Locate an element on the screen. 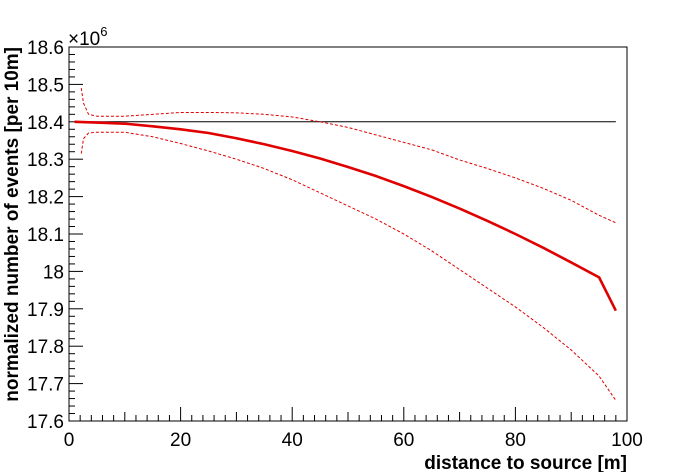 This screenshot has width=696, height=472. y-tick-label: 18.6 is located at coordinates (45, 48).